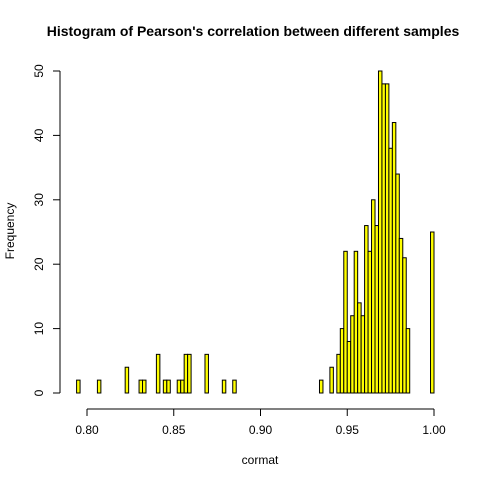  What do you see at coordinates (260, 460) in the screenshot?
I see `x-axis-label: cormat` at bounding box center [260, 460].